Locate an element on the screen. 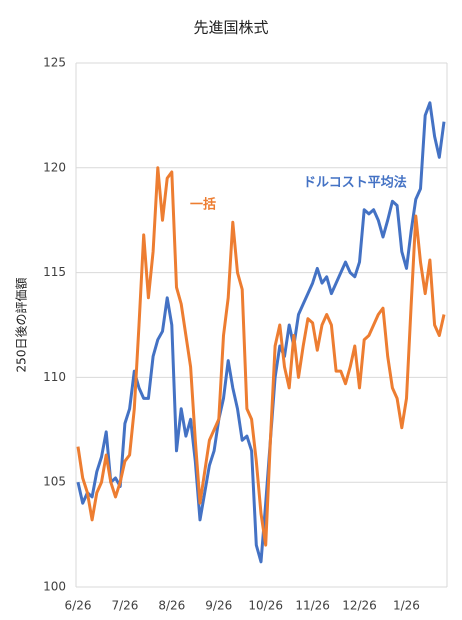  chart-title: 先進国株式 is located at coordinates (230, 28).